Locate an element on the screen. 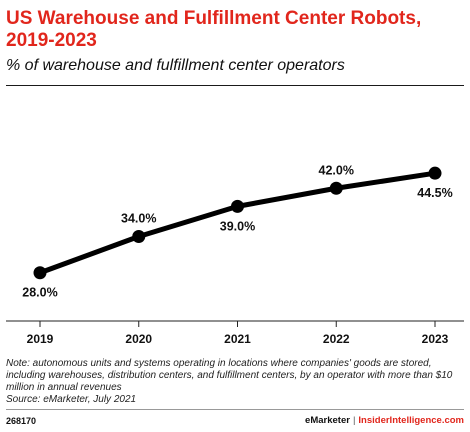  data-label-2019: 28.0% is located at coordinates (39, 293).